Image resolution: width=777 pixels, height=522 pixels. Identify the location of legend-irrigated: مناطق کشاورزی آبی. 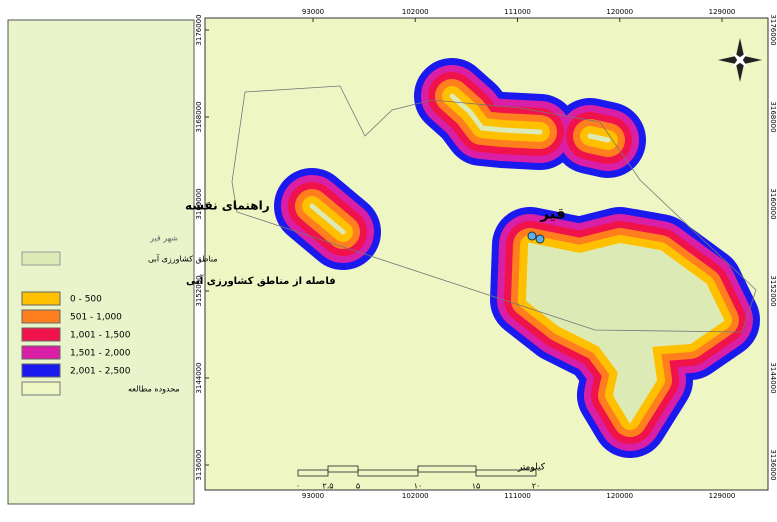
(183, 259).